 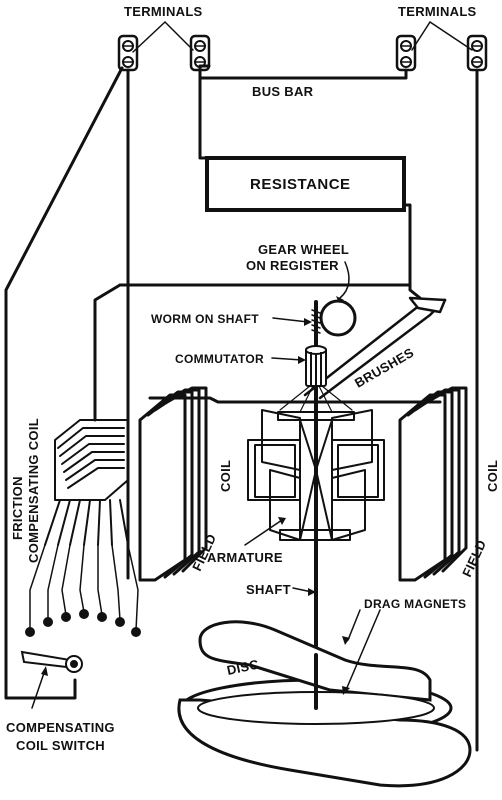 I want to click on friction-label-1: FRICTION, so click(x=17, y=508).